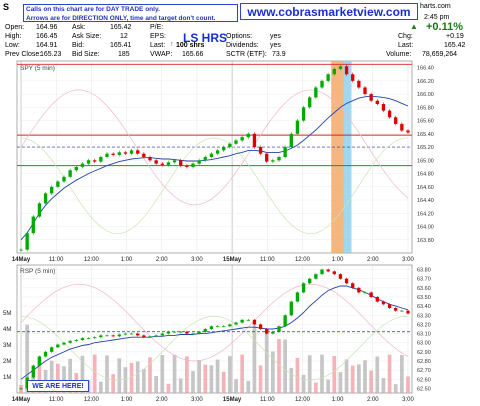 The image size is (480, 406). What do you see at coordinates (7, 362) in the screenshot?
I see `rsp-volume-tick-label: 2M` at bounding box center [7, 362].